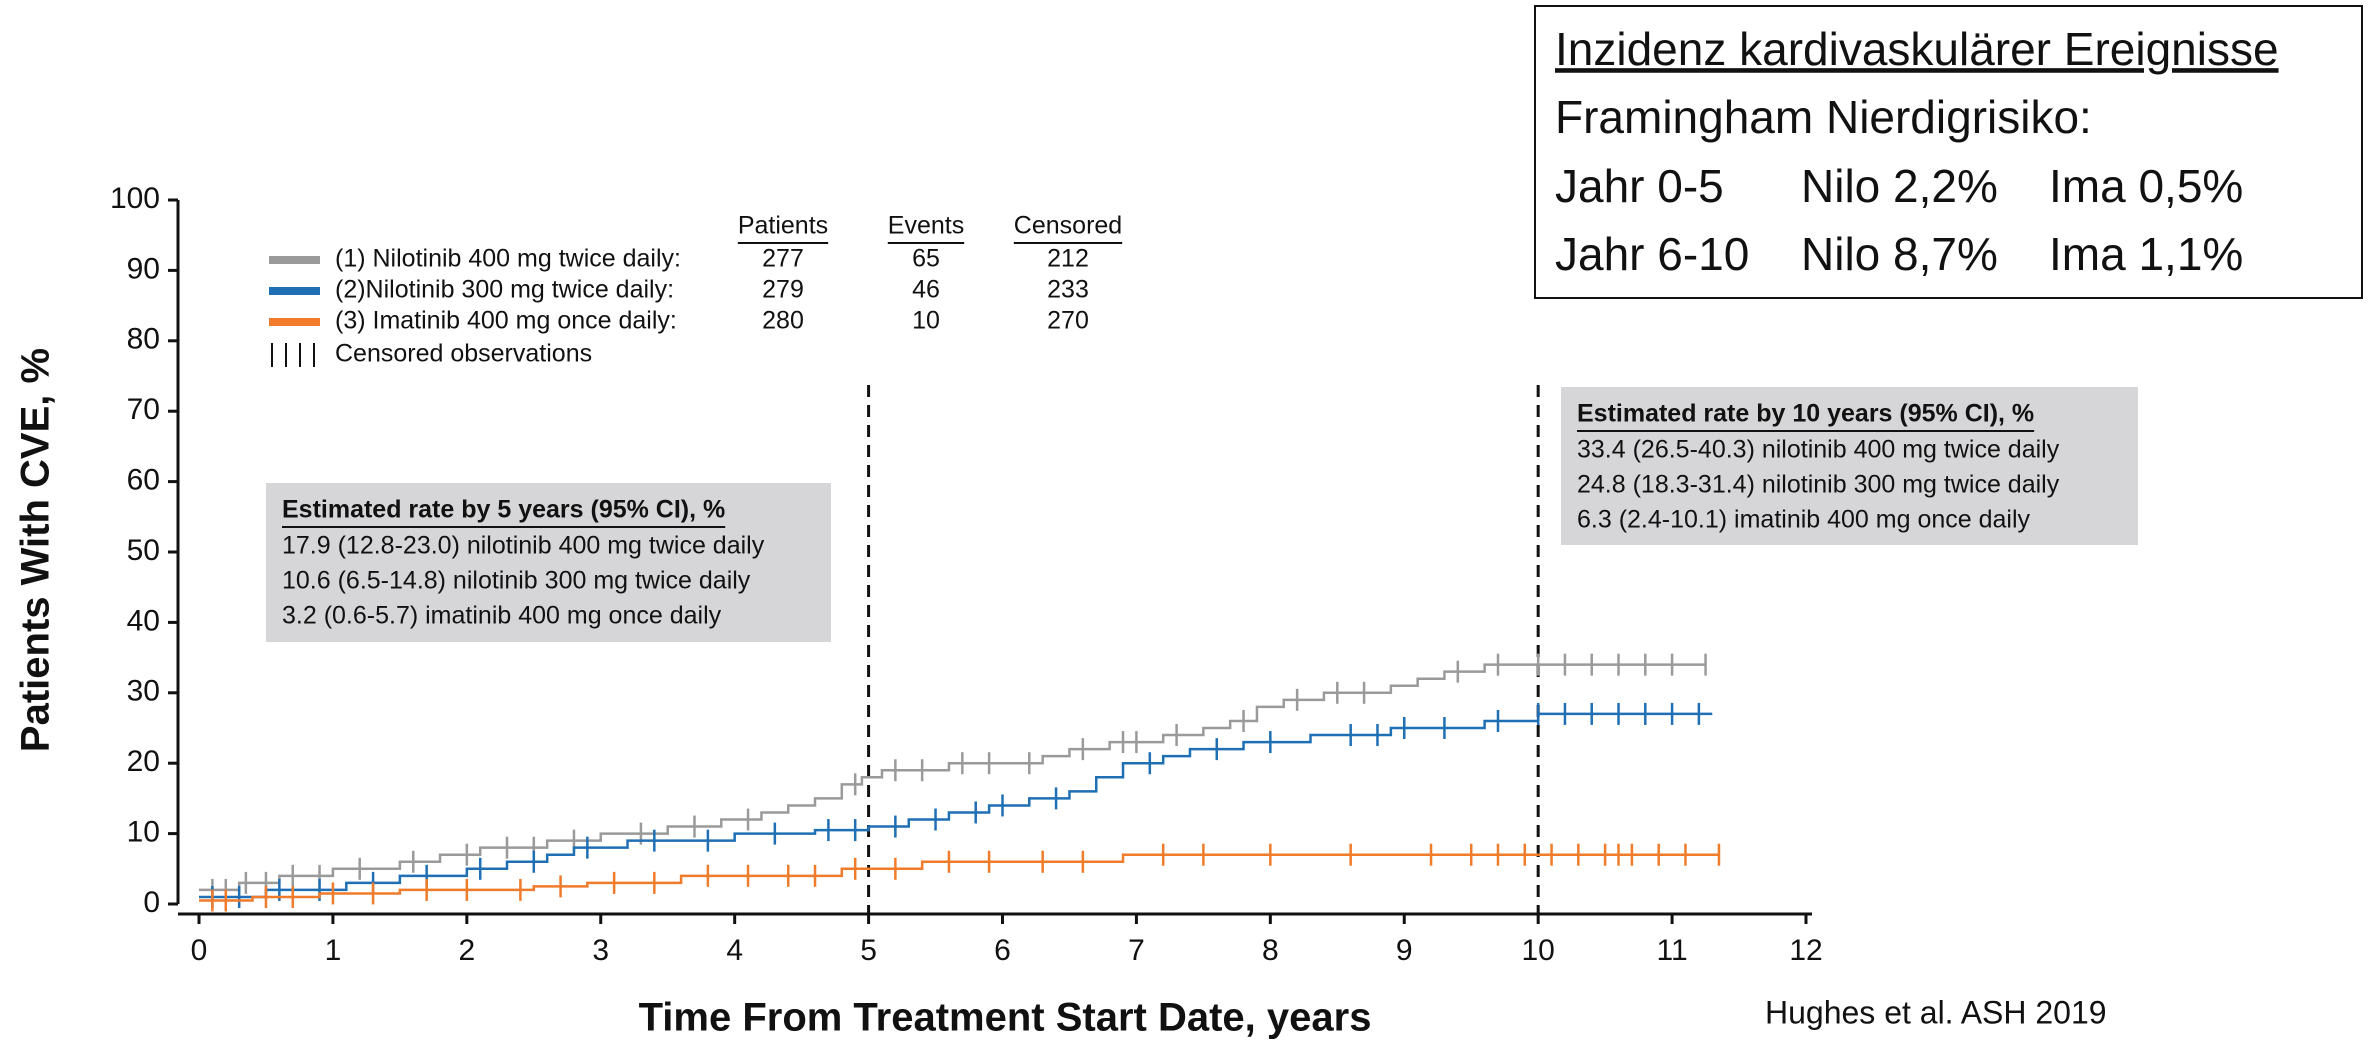  Describe the element at coordinates (926, 226) in the screenshot. I see `table-header: Events` at that location.